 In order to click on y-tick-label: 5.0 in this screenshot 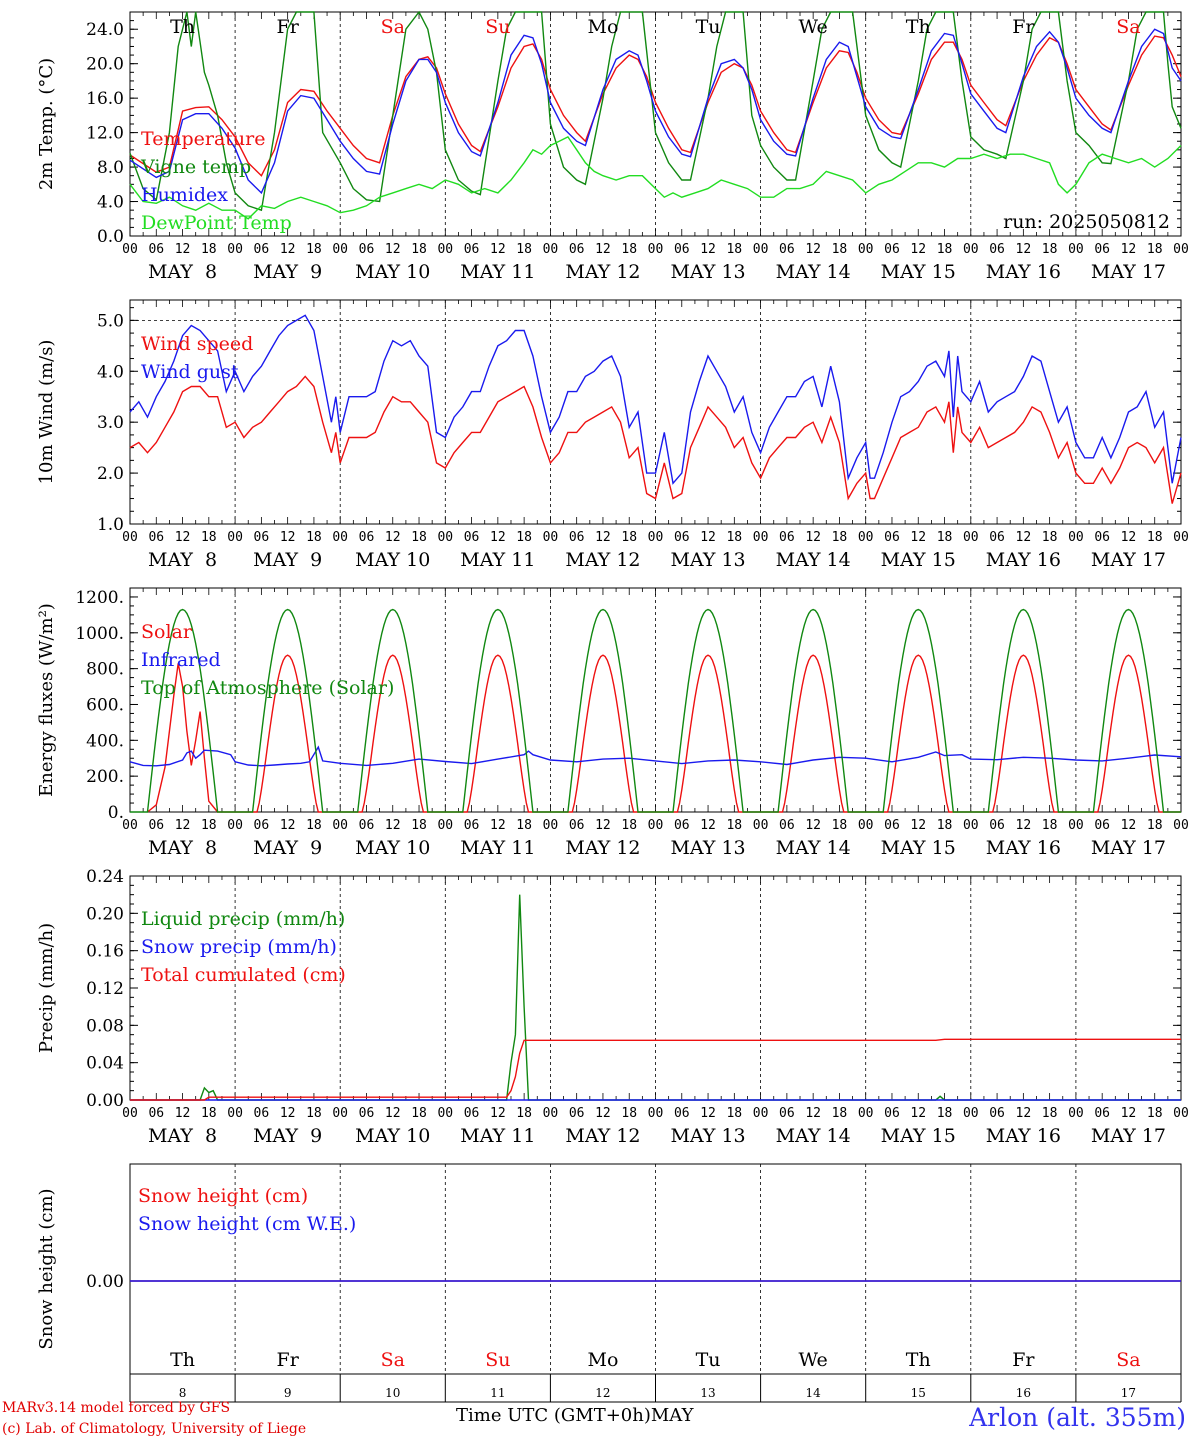, I will do `click(110, 321)`.